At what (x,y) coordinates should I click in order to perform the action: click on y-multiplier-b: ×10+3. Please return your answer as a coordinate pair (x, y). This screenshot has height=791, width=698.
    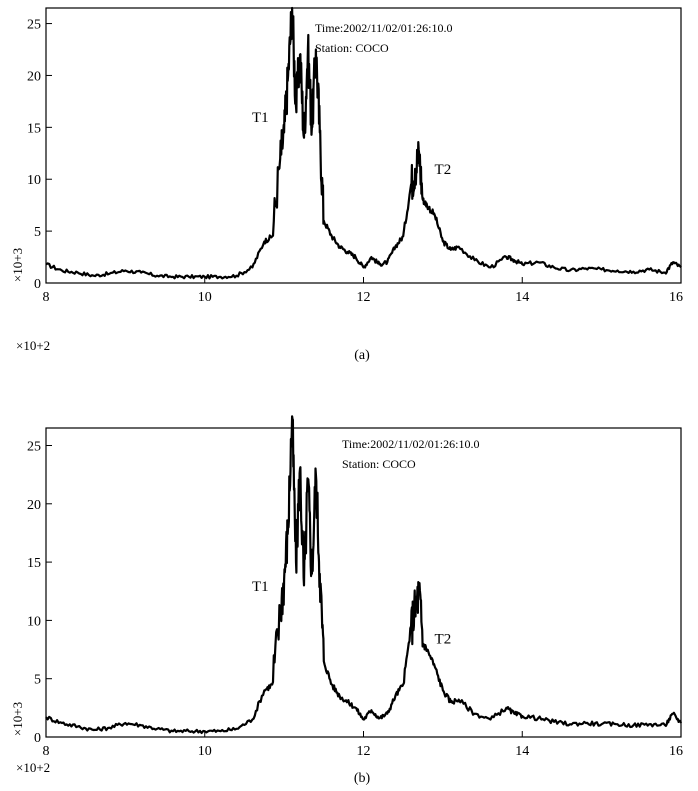
    Looking at the image, I should click on (17, 719).